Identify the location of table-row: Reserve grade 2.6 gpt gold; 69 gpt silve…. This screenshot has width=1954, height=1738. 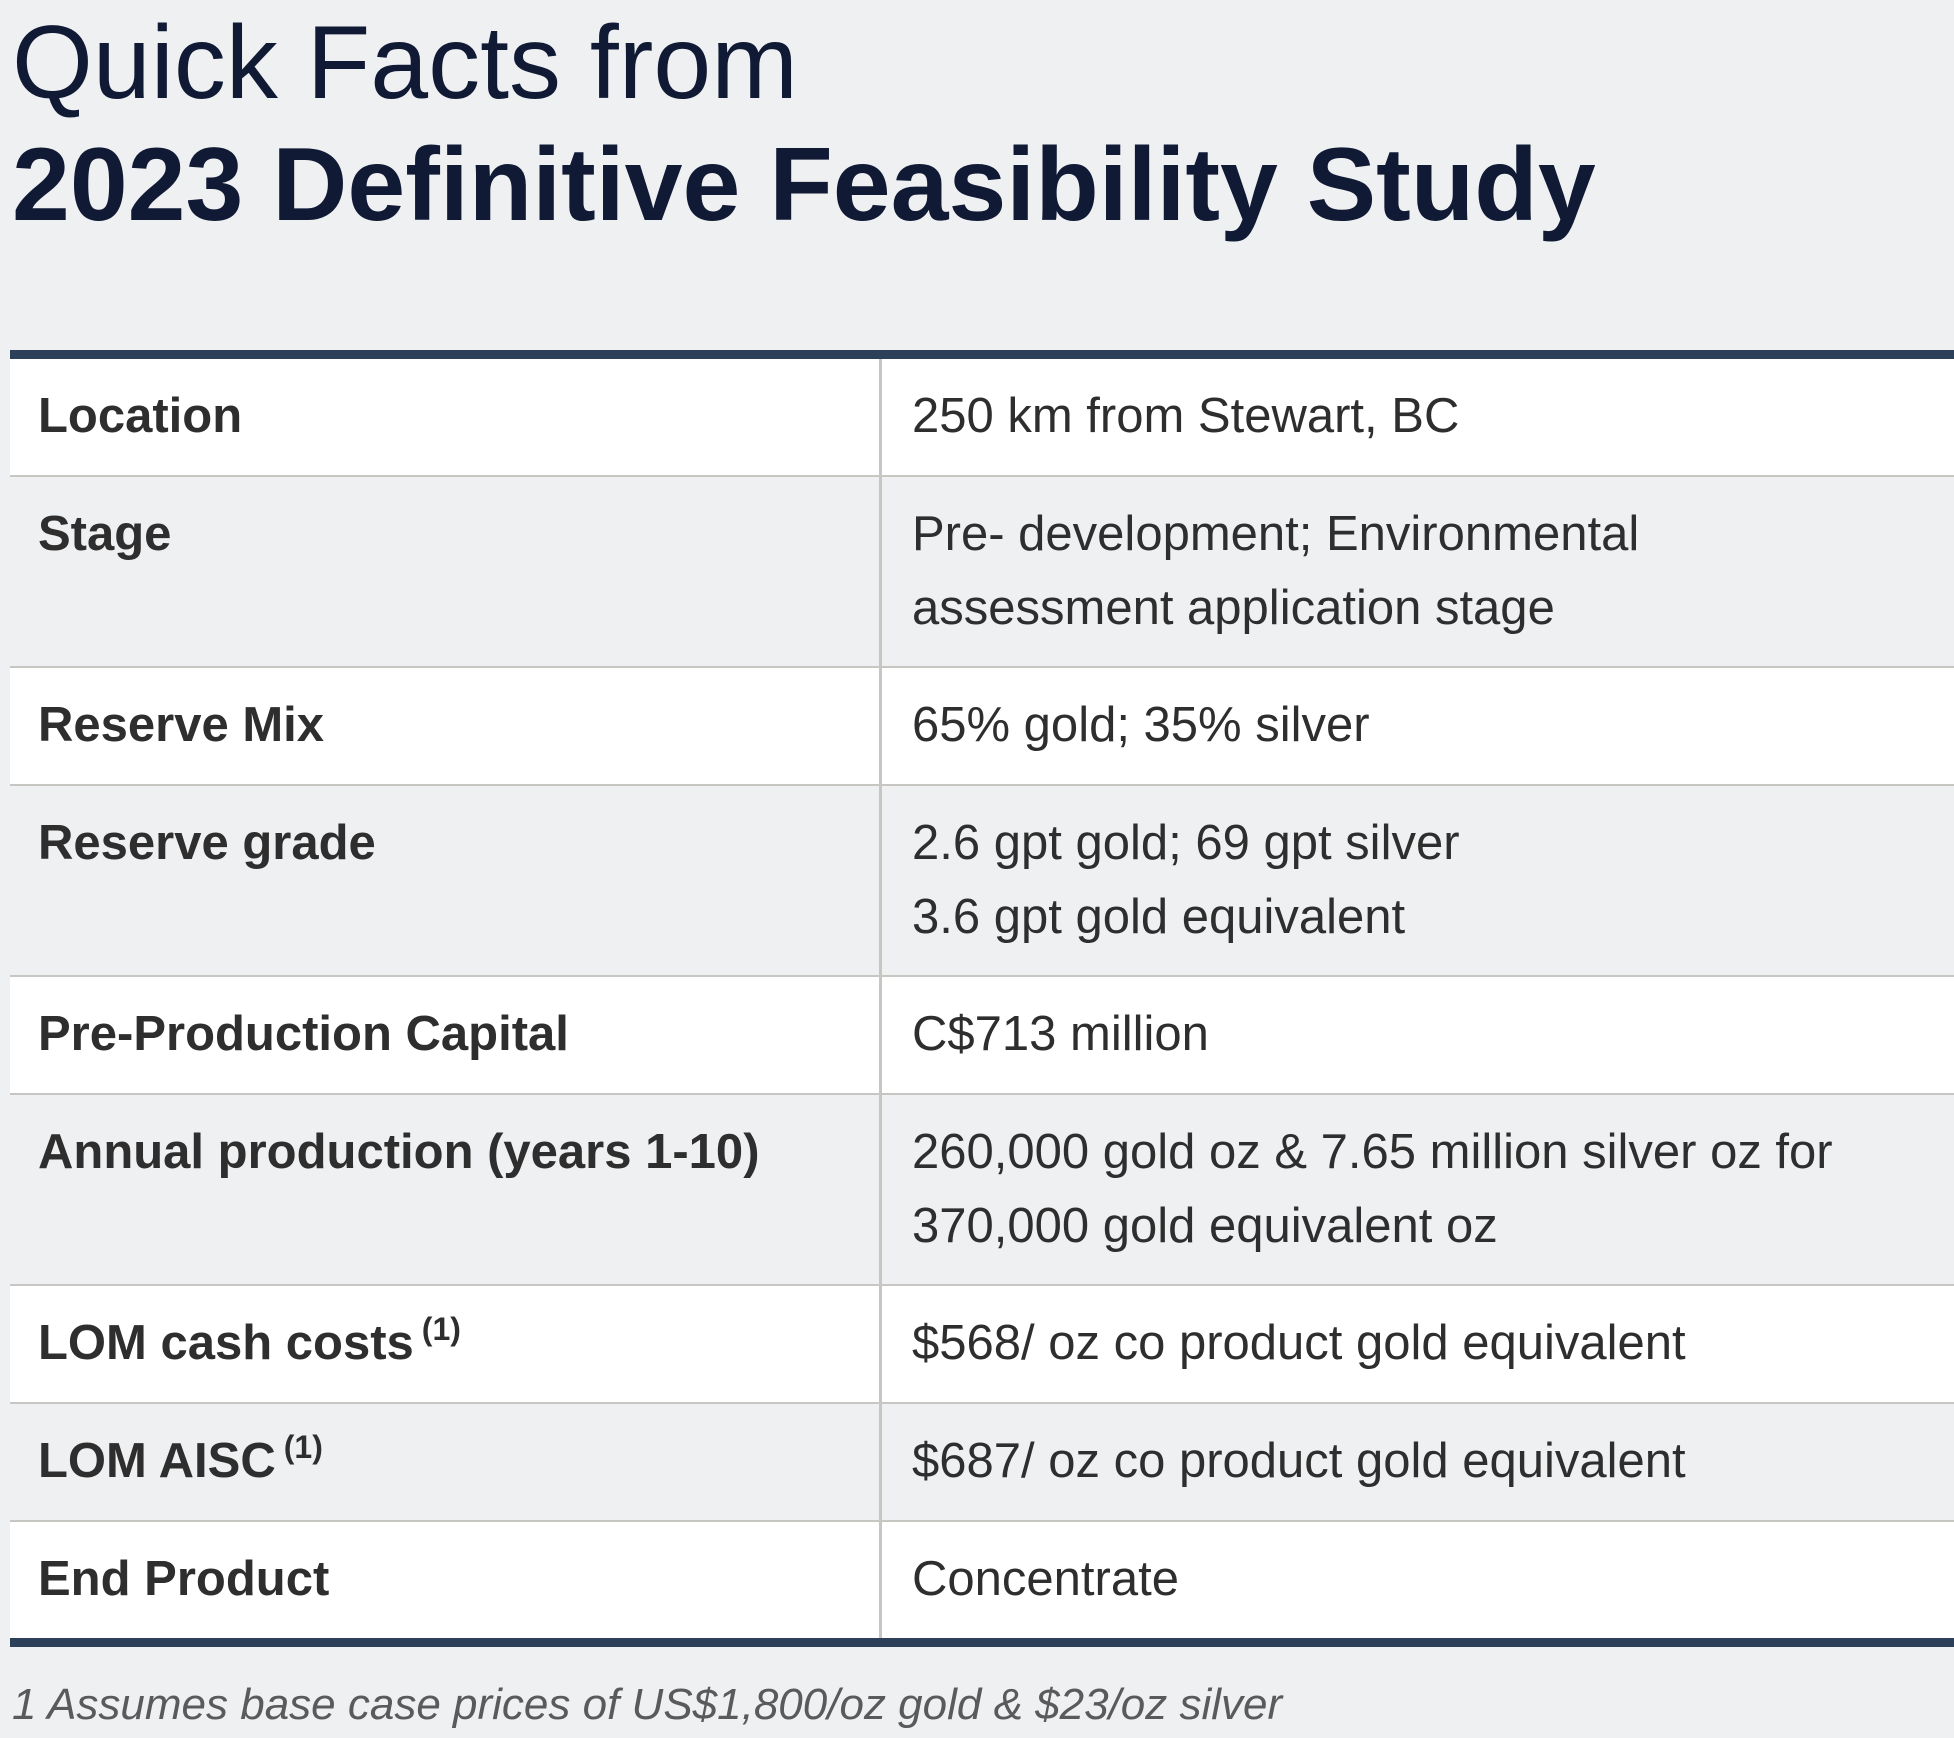
(982, 881).